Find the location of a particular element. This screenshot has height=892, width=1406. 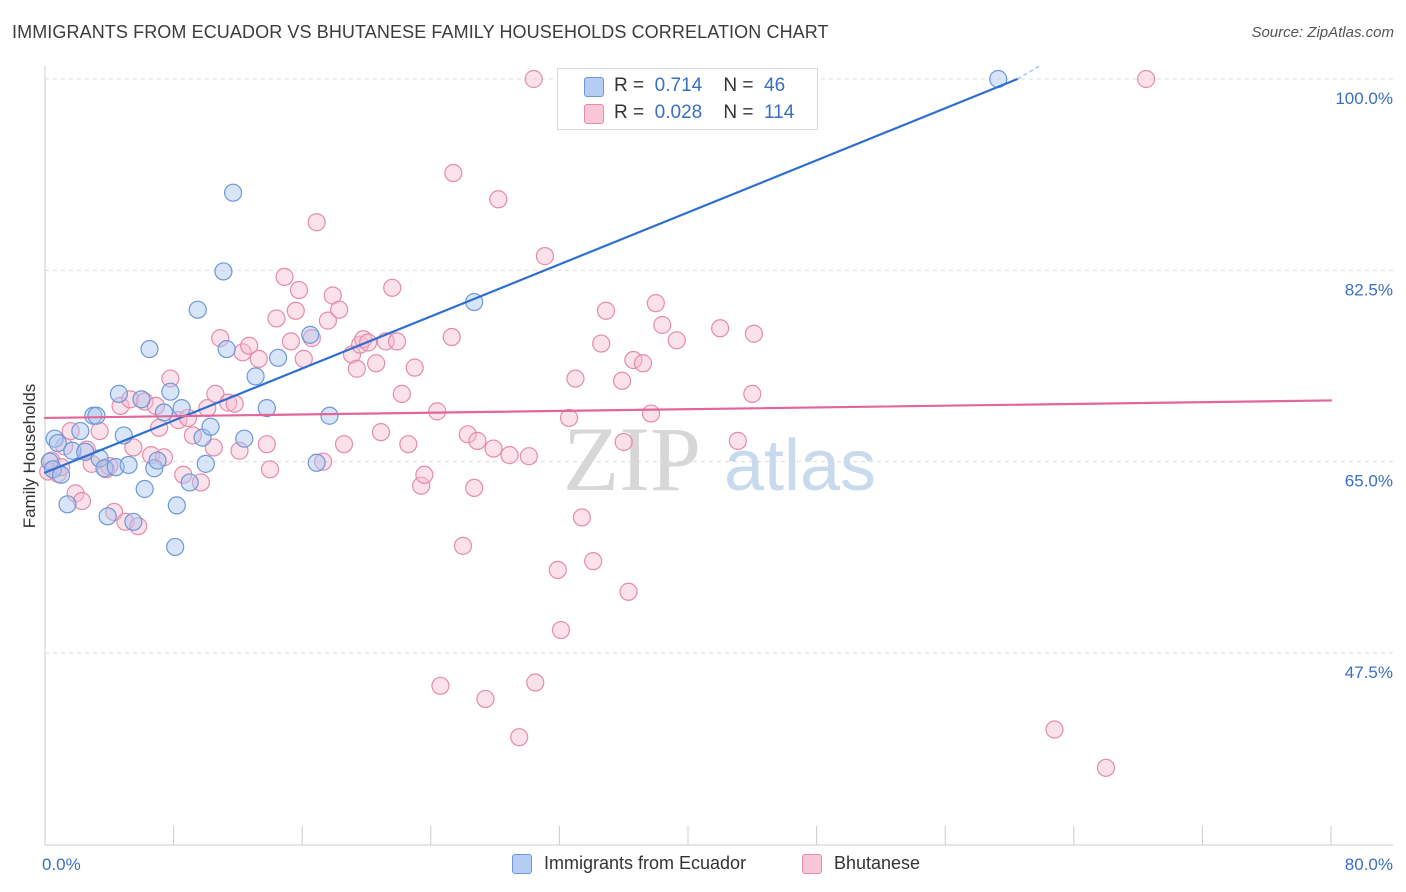

bhutanese-legend-swatch is located at coordinates (812, 864).